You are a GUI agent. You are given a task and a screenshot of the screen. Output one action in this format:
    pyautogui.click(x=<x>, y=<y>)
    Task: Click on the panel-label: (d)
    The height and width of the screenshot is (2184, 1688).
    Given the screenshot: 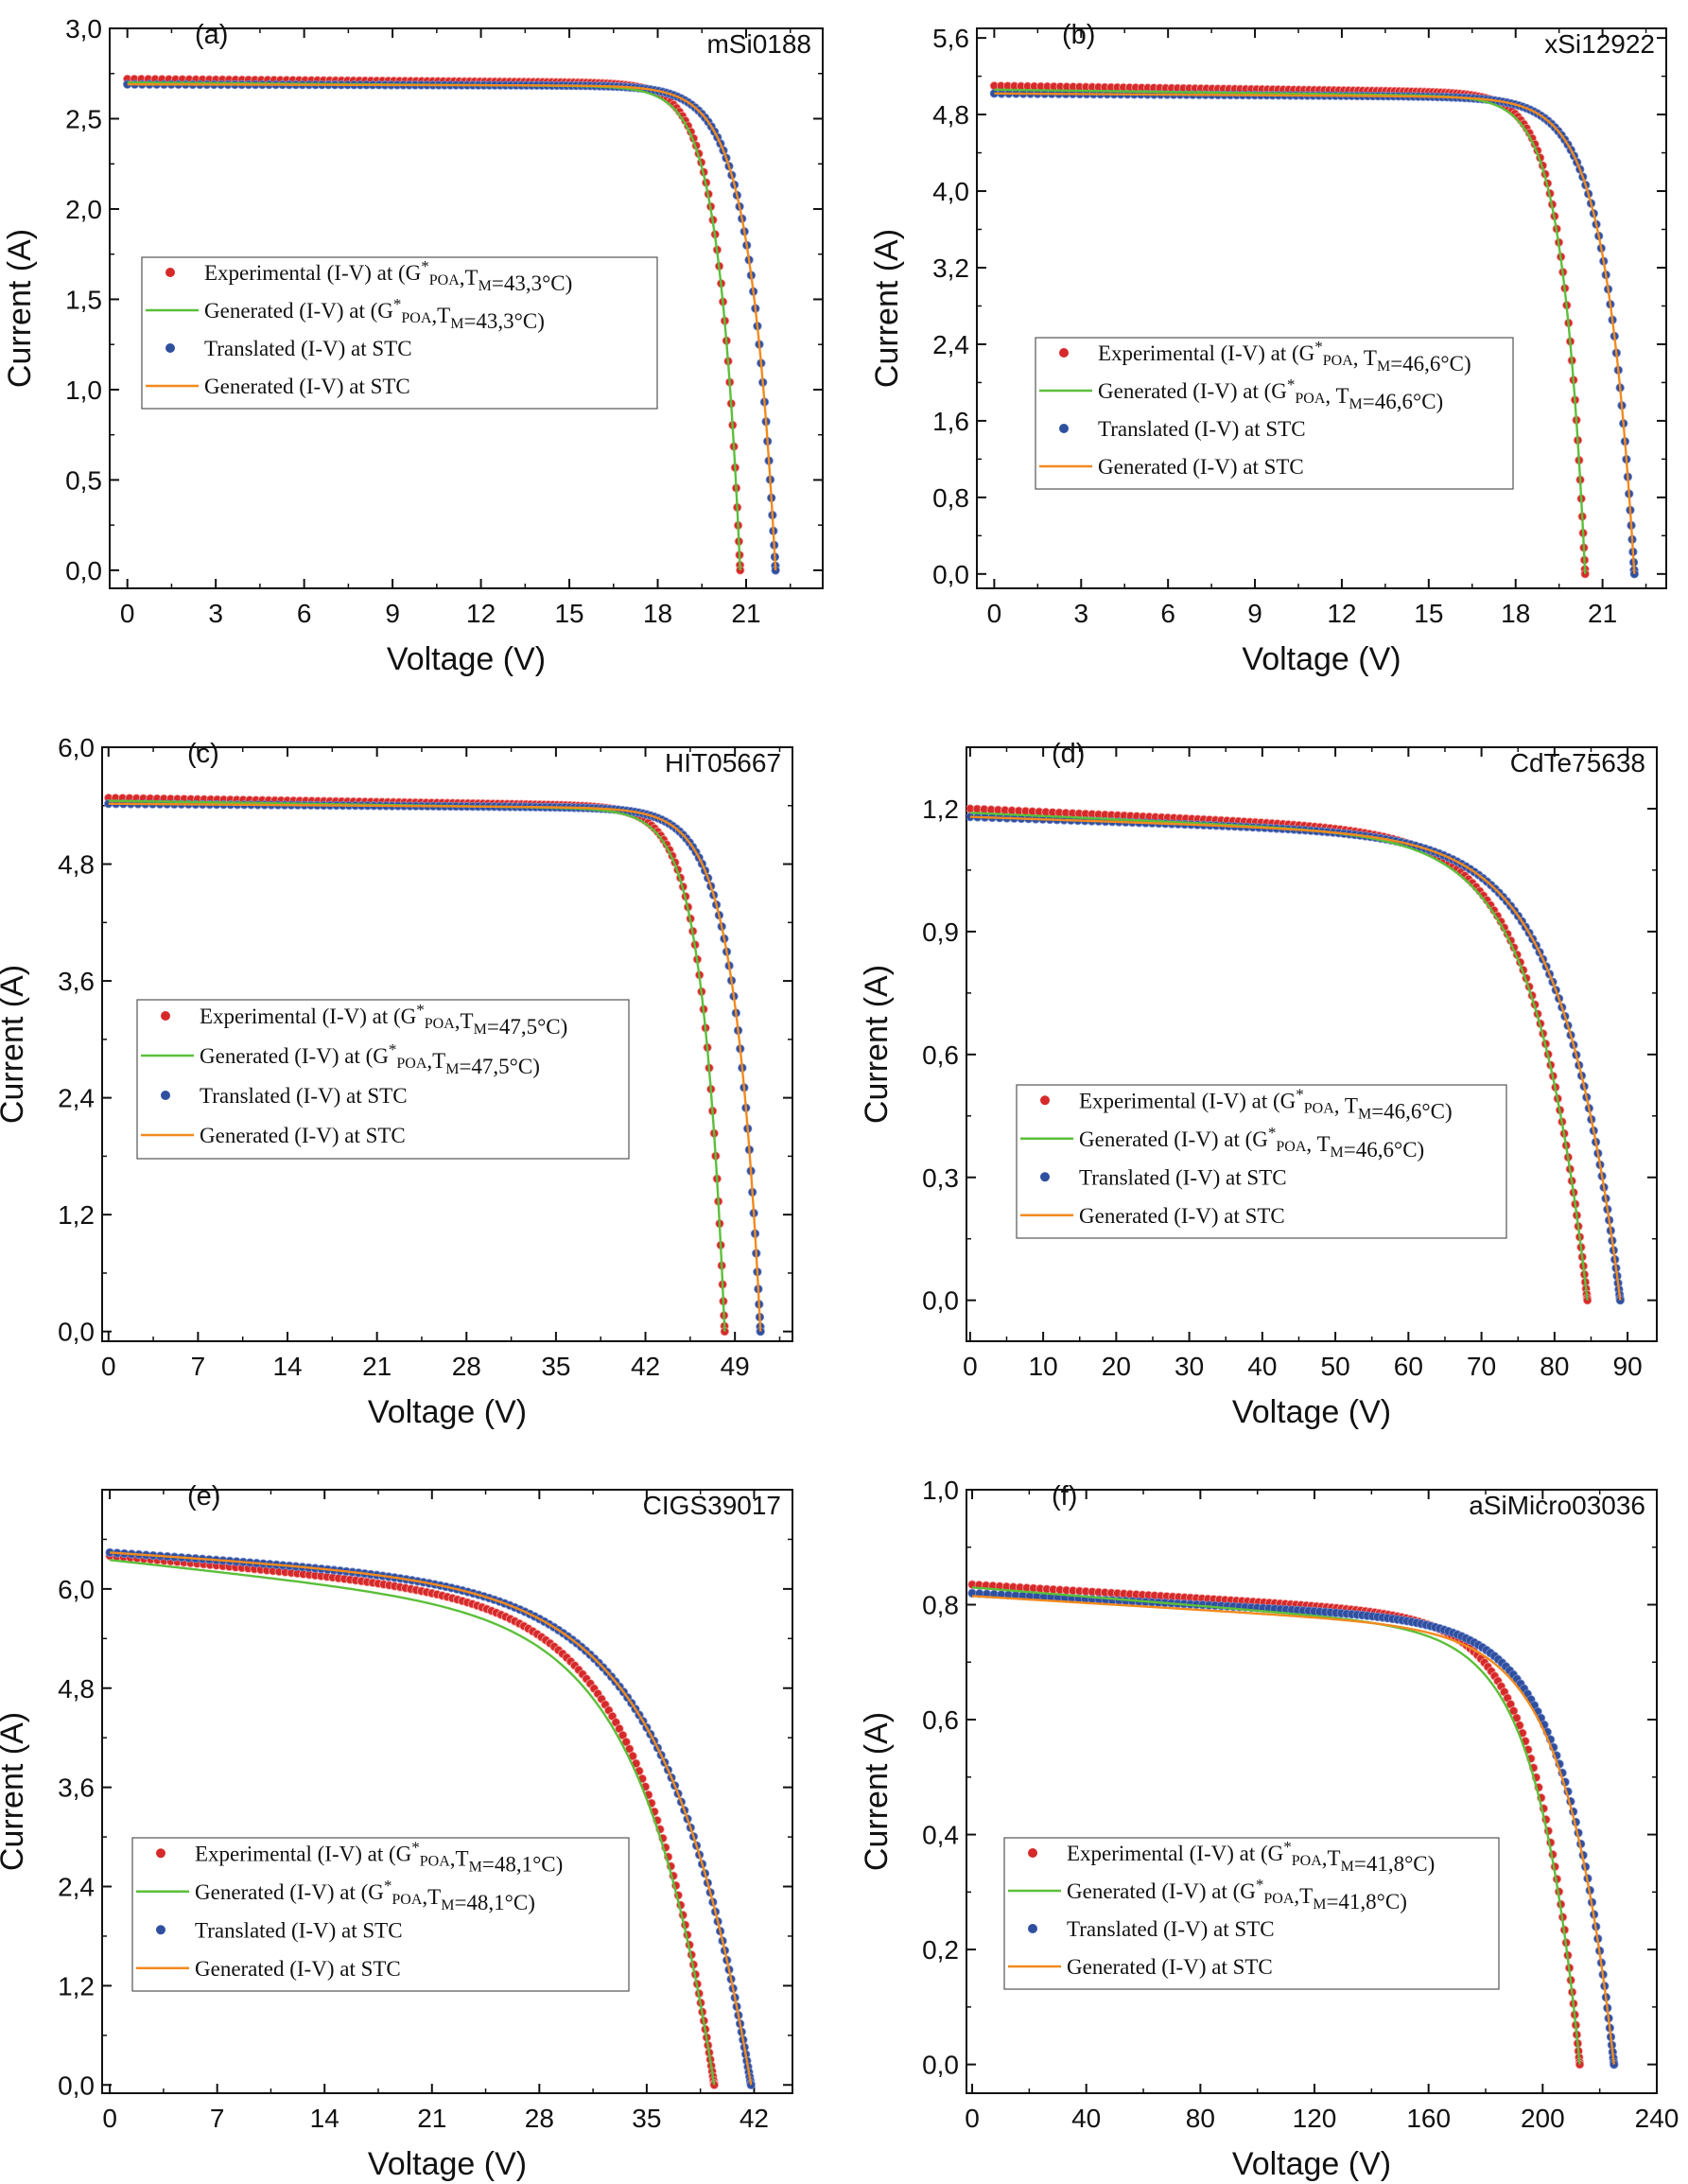 What is the action you would take?
    pyautogui.click(x=1068, y=754)
    